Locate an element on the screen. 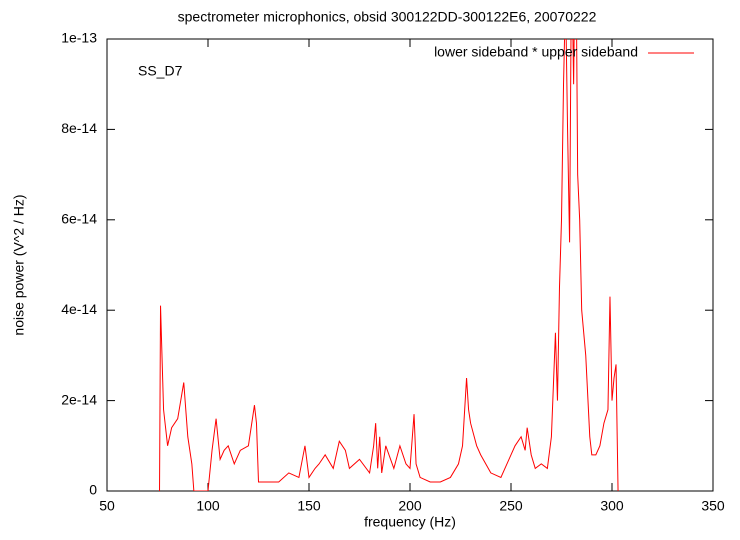  x-tick-label: 50 is located at coordinates (107, 506).